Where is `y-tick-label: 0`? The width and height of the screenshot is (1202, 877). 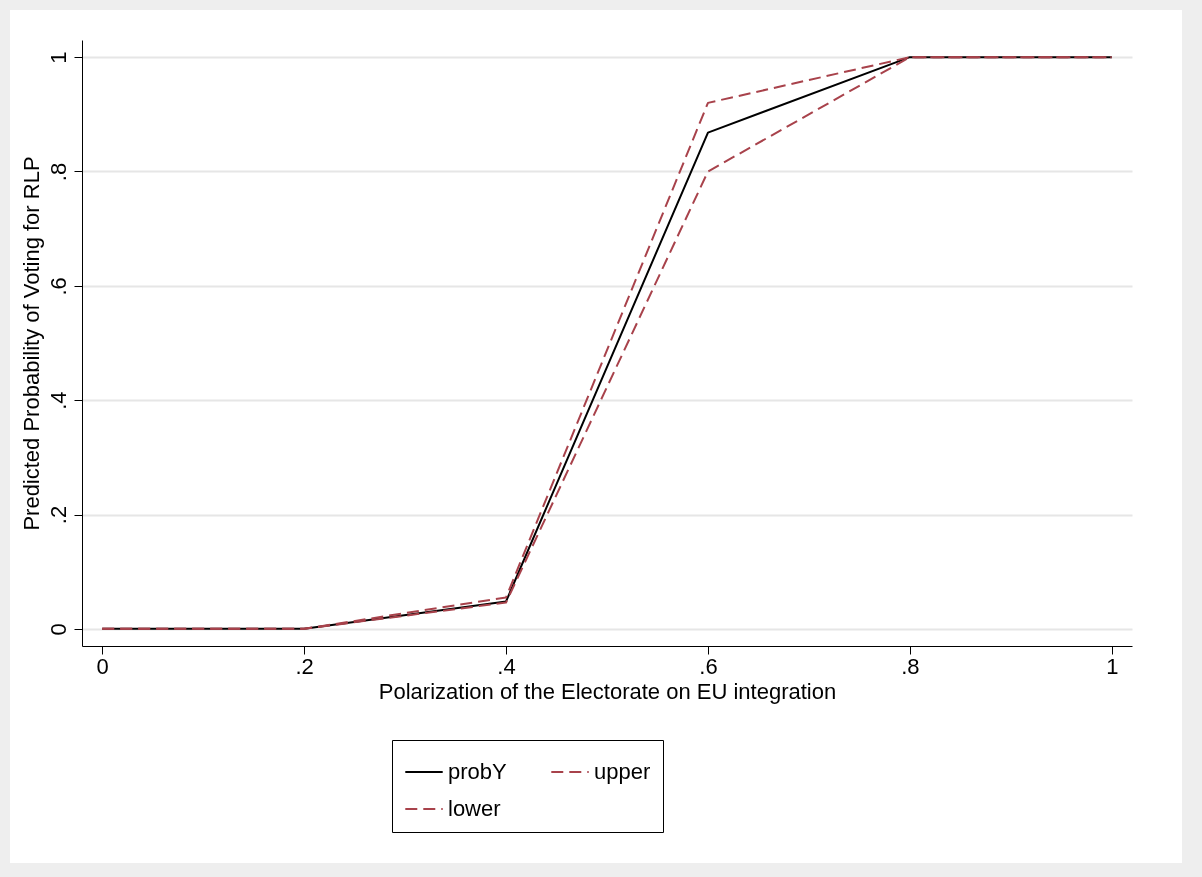
y-tick-label: 0 is located at coordinates (58, 629).